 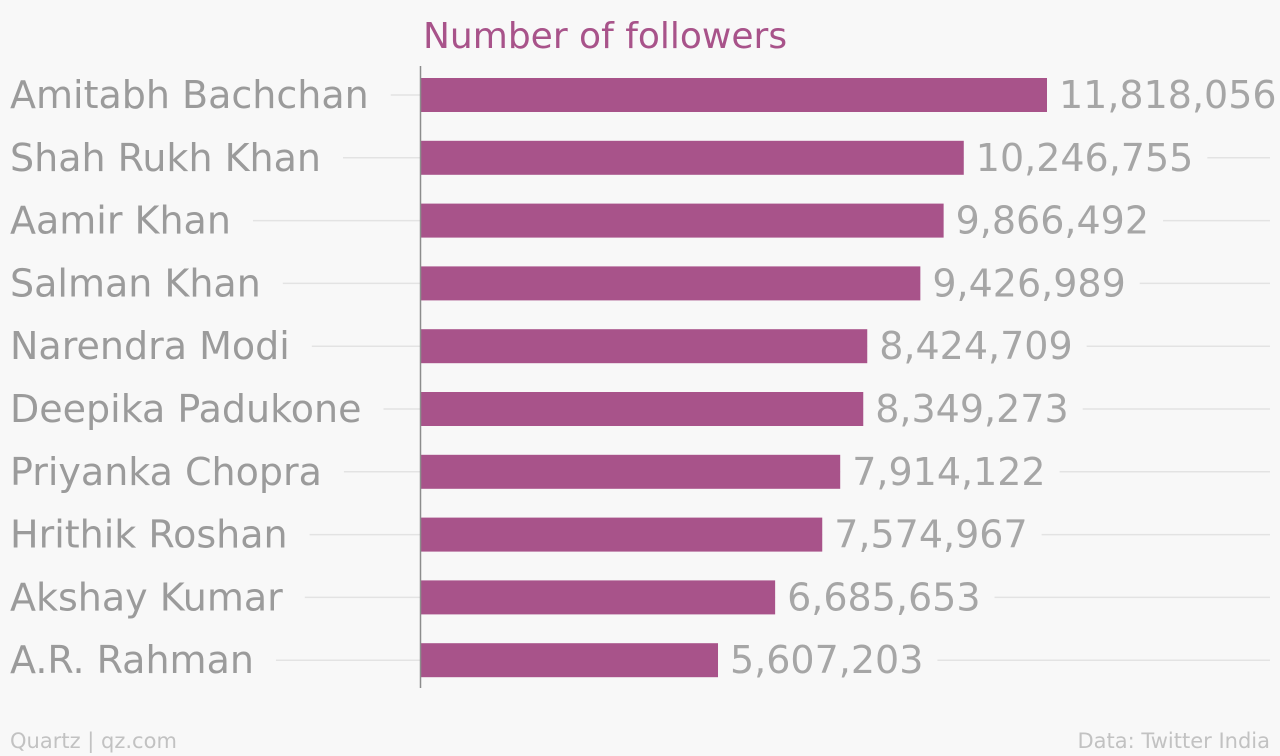 I want to click on value-label: 8,349,273, so click(x=971, y=409).